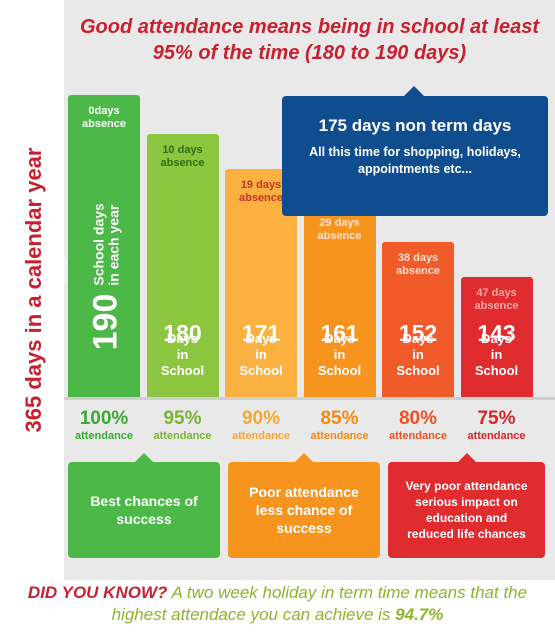  Describe the element at coordinates (496, 333) in the screenshot. I see `days-number: 143` at that location.